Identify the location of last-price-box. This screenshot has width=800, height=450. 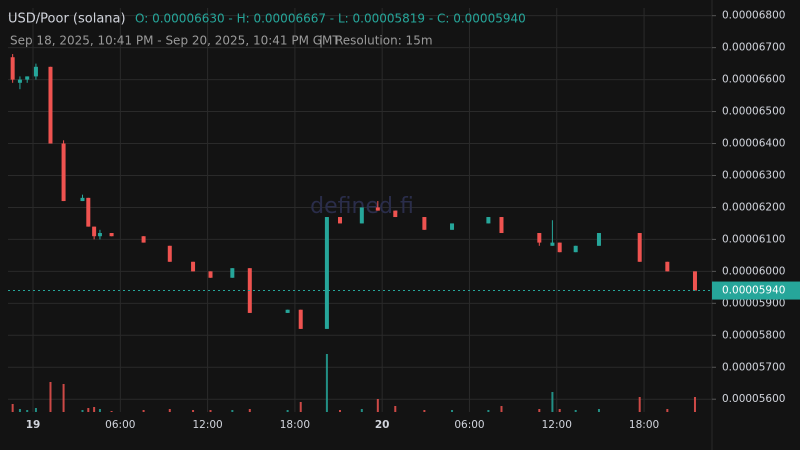
(756, 290).